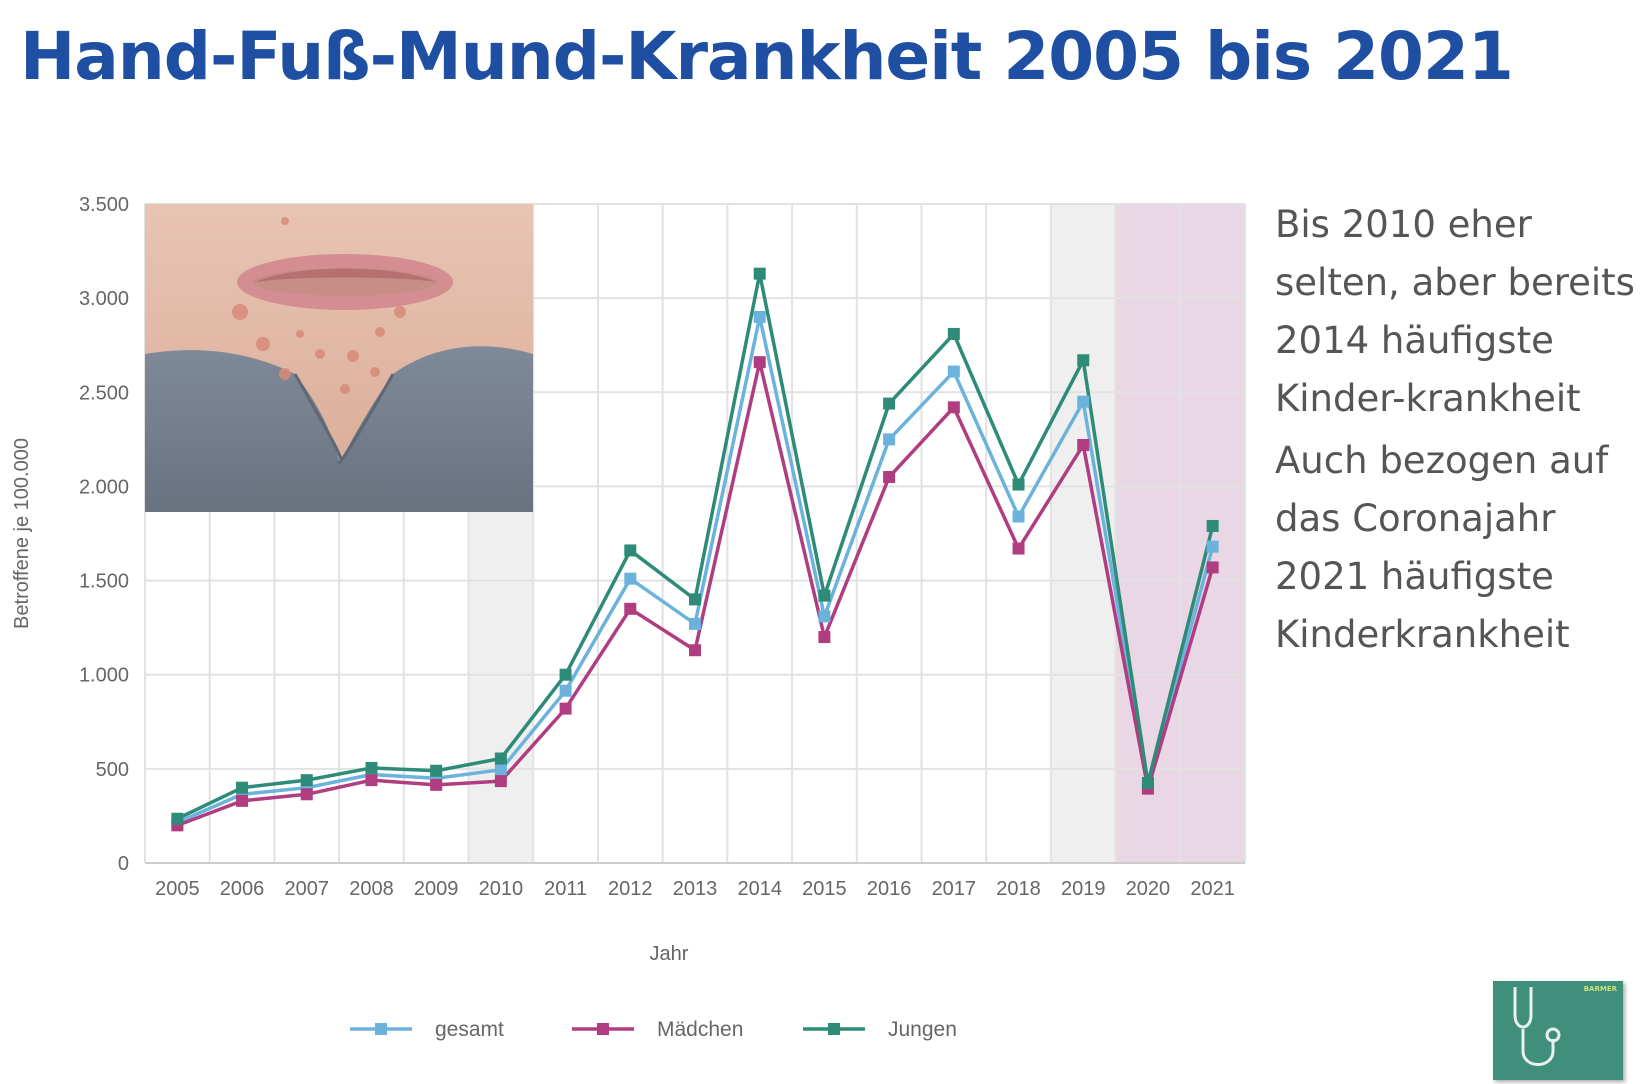  I want to click on y-tick-label: 1.500, so click(104, 582).